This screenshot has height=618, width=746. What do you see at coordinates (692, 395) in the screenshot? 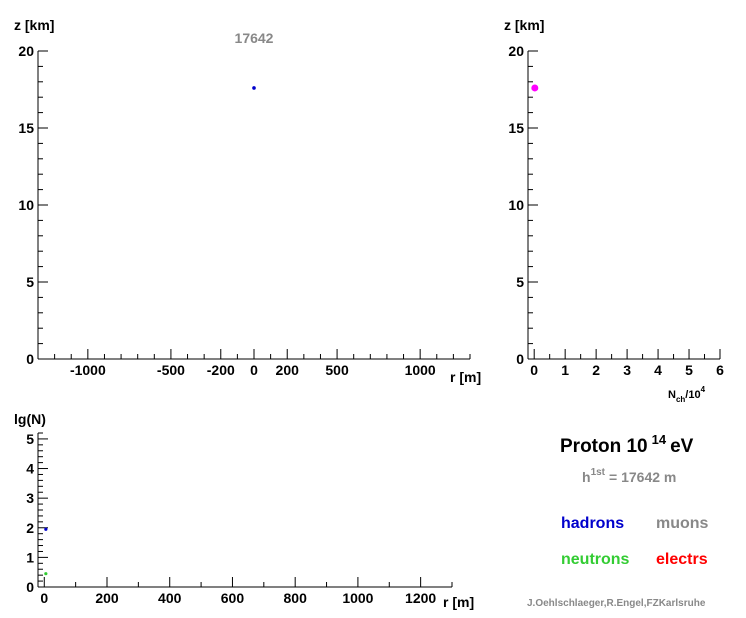
I see `panel2-x-label-tail: /10` at bounding box center [692, 395].